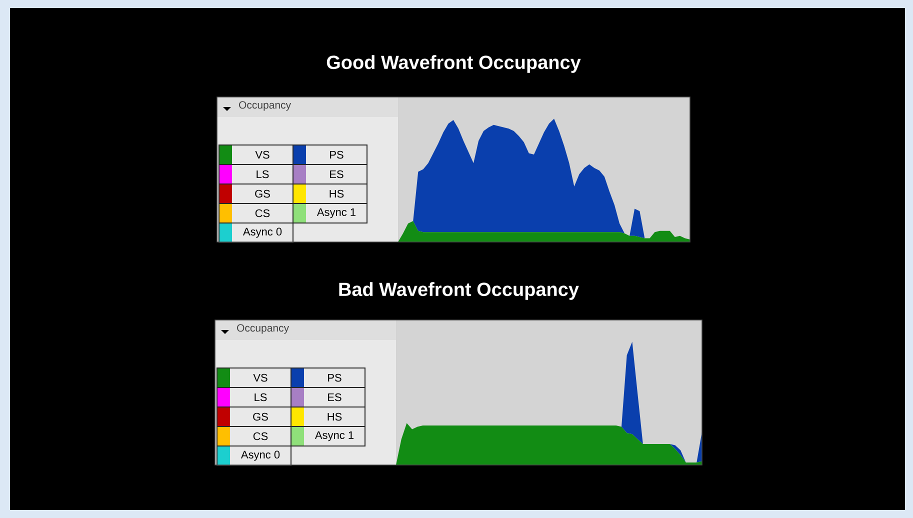 This screenshot has width=913, height=518. I want to click on chart-title: Bad Wavefront Occupancy, so click(459, 291).